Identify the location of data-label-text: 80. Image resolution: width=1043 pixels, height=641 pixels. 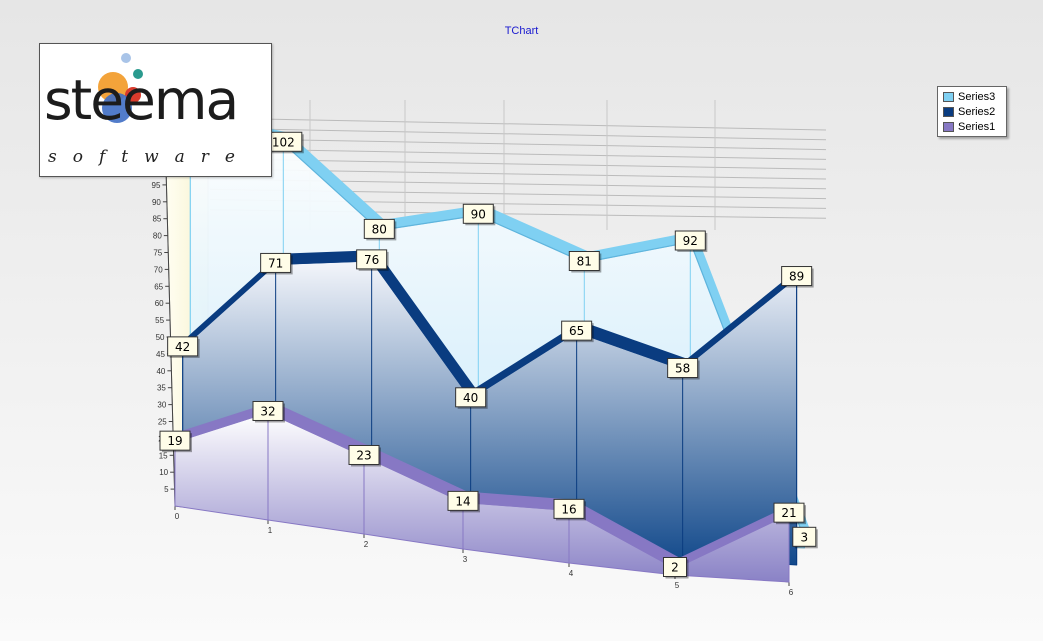
(379, 229).